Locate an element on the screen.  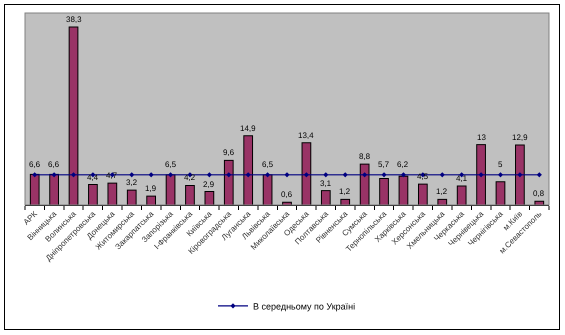
data-label: 2,9 is located at coordinates (209, 184).